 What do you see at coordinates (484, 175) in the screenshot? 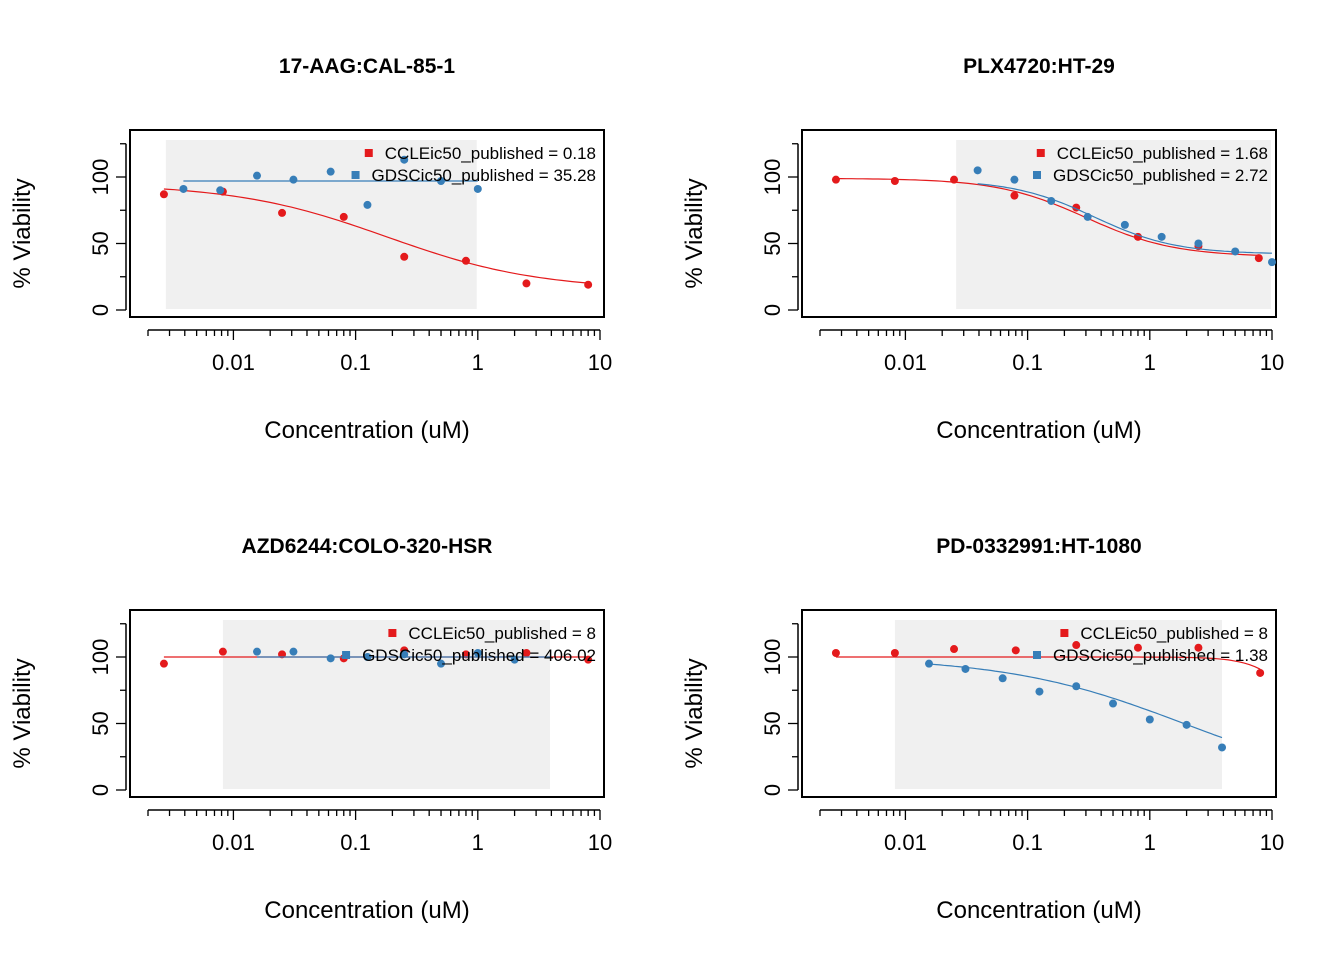
I see `legend-label-gdsc: GDSCic50_published = 35.28` at bounding box center [484, 175].